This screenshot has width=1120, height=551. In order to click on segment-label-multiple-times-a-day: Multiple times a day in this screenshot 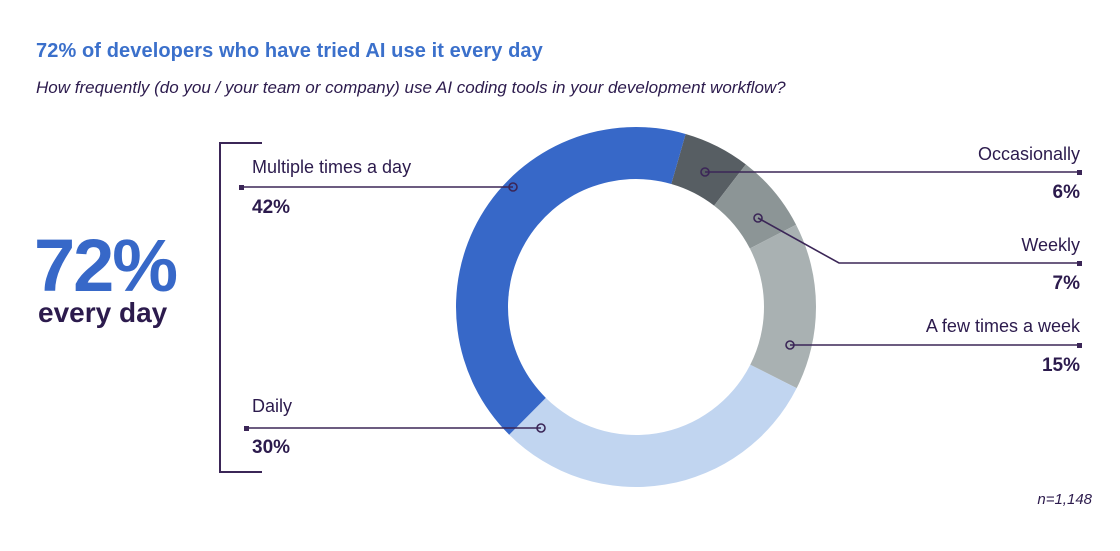, I will do `click(332, 167)`.